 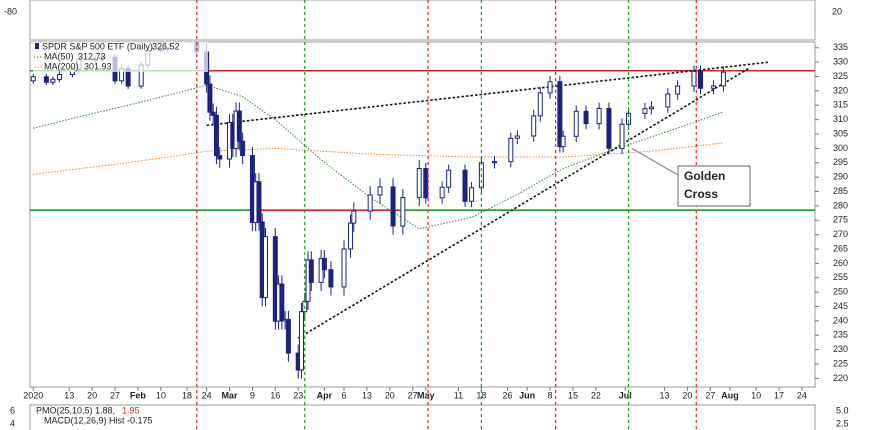 What do you see at coordinates (840, 119) in the screenshot?
I see `y-tick-label: 310` at bounding box center [840, 119].